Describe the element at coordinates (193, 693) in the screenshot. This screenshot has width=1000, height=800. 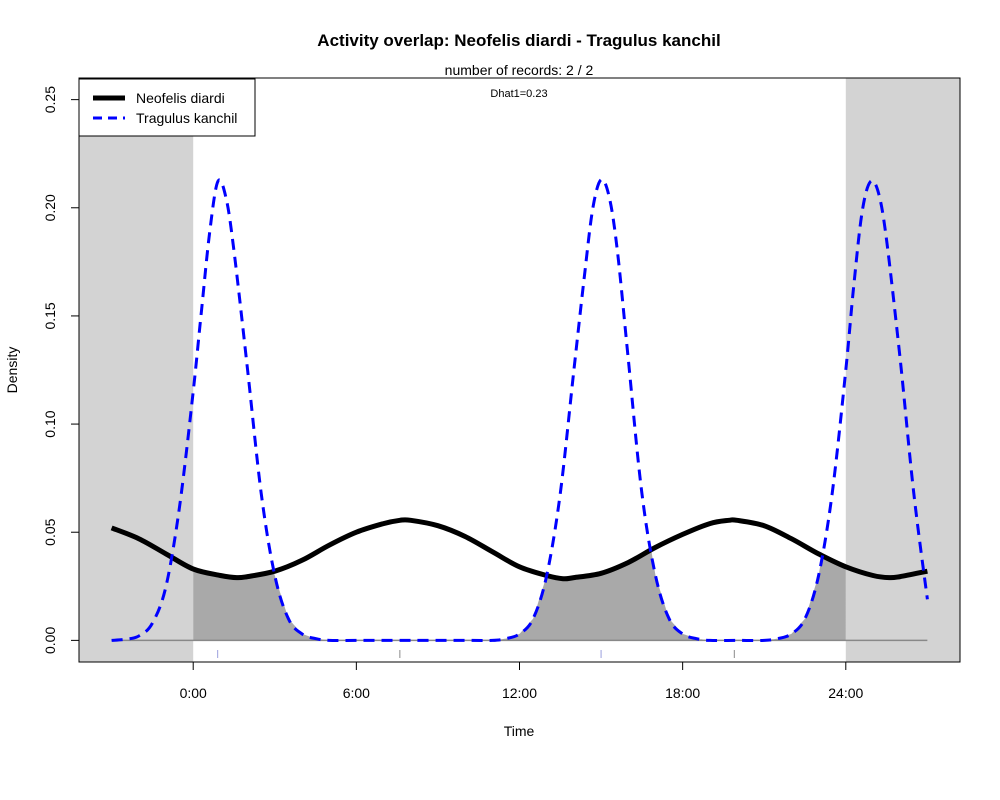
I see `x-tick-label: 0:00` at that location.